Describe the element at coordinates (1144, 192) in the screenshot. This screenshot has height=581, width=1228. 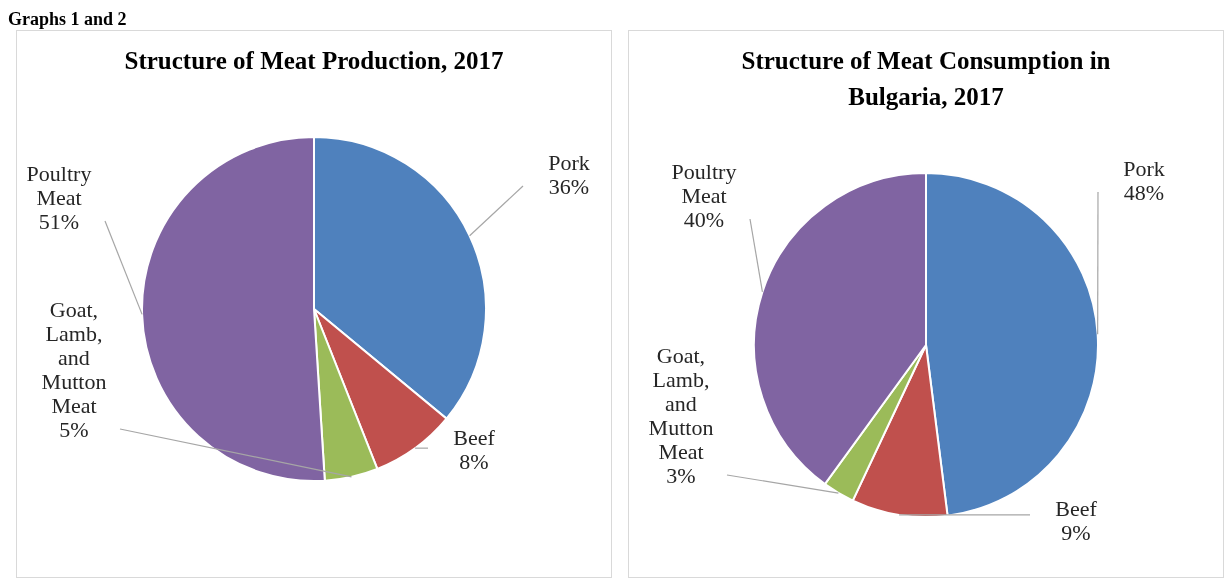
I see `data-label: 48%` at that location.